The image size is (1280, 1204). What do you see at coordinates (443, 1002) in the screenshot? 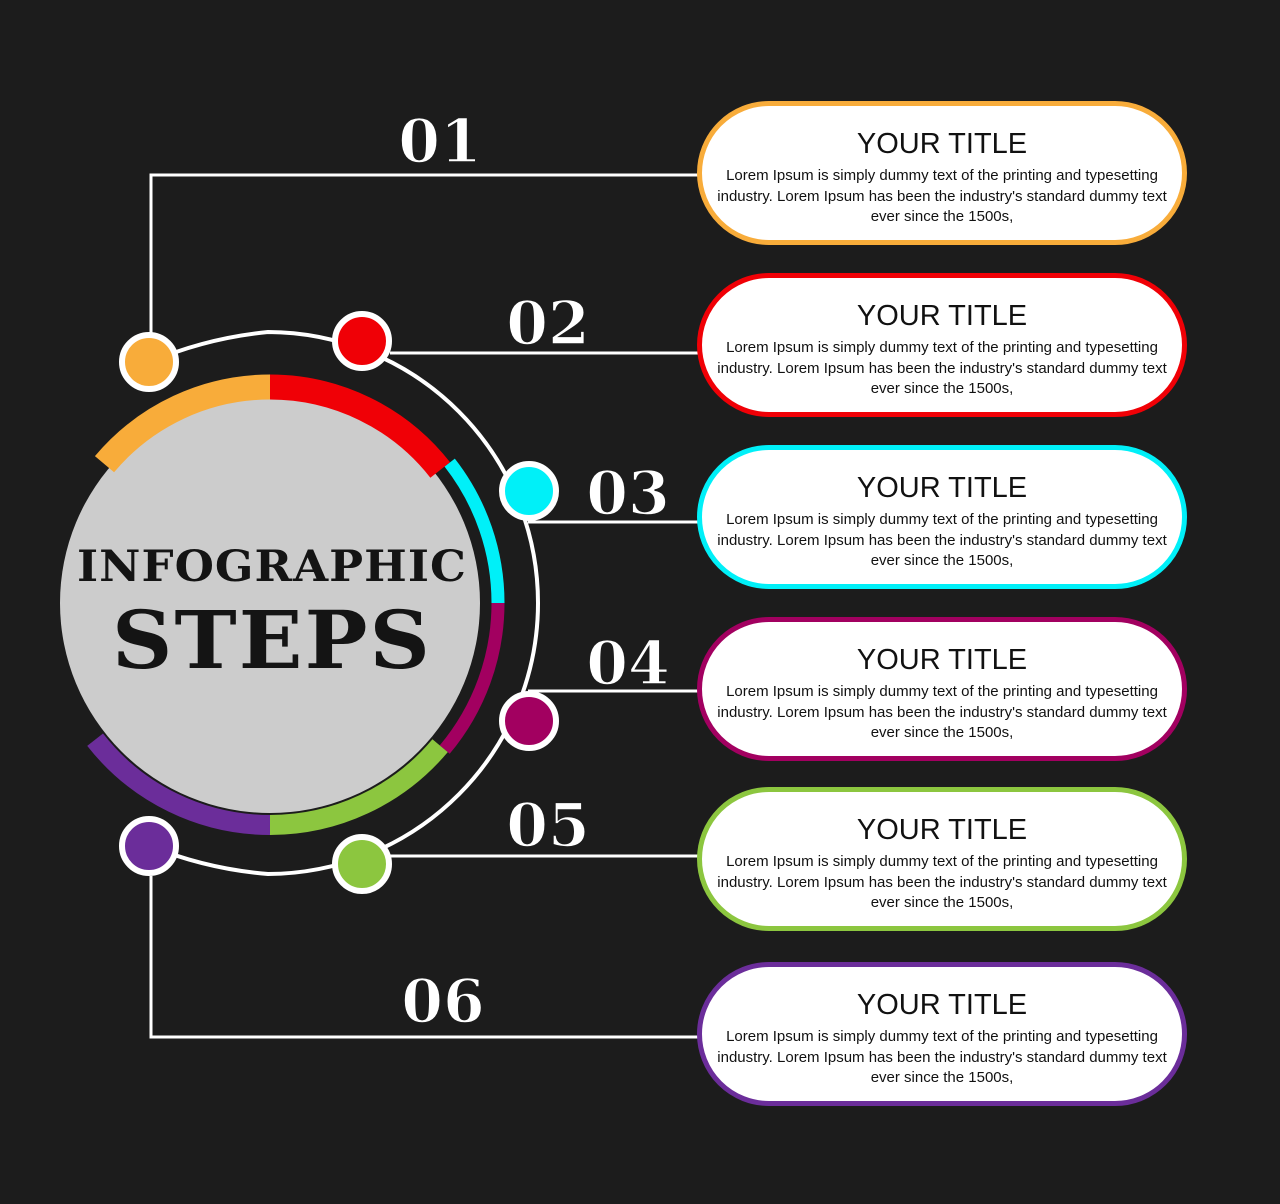
I see `step-number-06: 06` at bounding box center [443, 1002].